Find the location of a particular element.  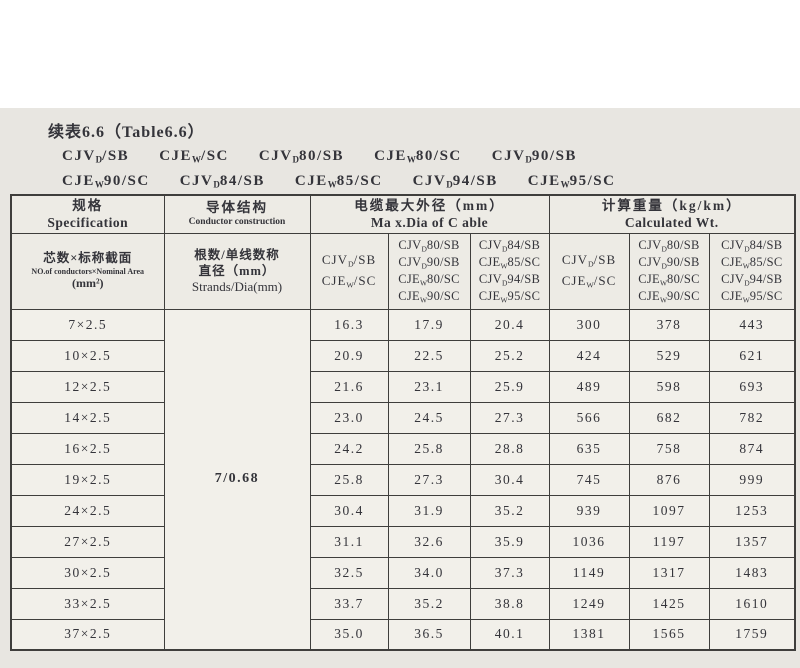

dia-cell: 35.9 is located at coordinates (509, 541).